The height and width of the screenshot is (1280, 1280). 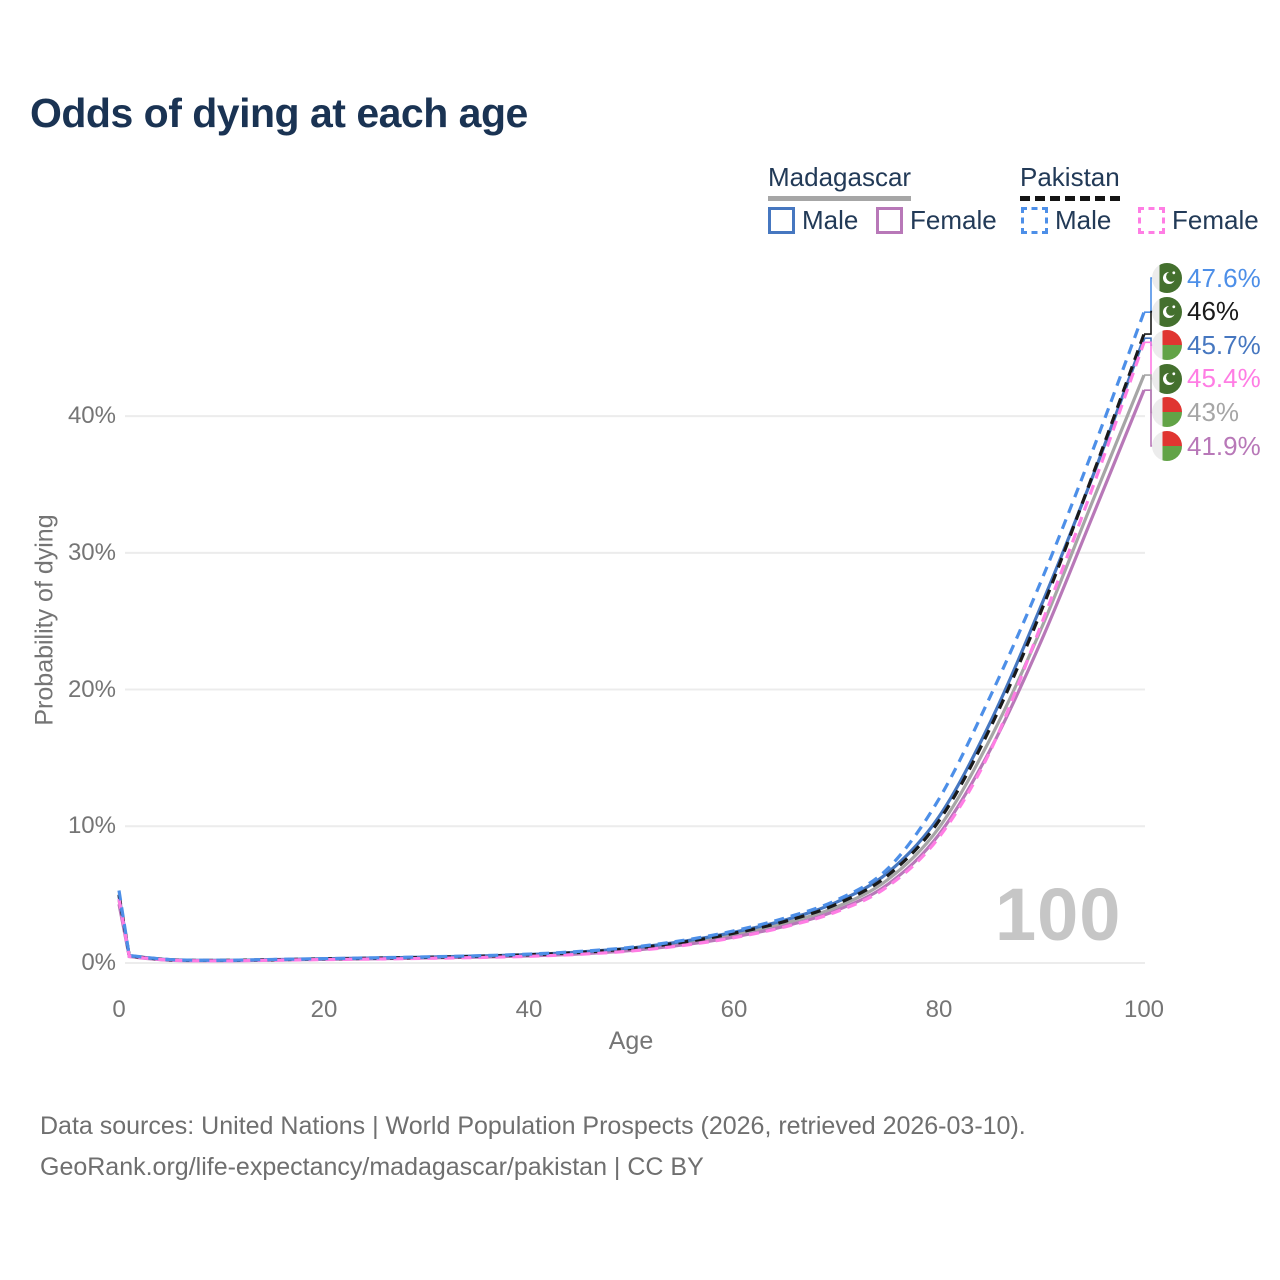 What do you see at coordinates (1224, 378) in the screenshot?
I see `end-label-value: 45.4%` at bounding box center [1224, 378].